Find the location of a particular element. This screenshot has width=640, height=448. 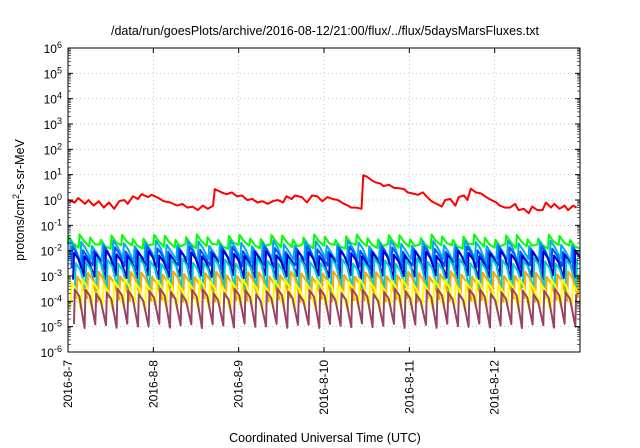

y-tick-label: 10⁻⁴ is located at coordinates (51, 301).